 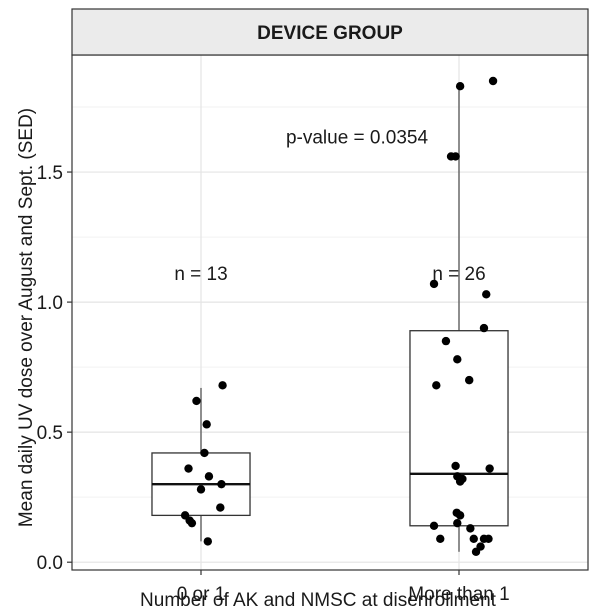 I want to click on x-axis-ticks: 0 or 1 More than 1, so click(x=343, y=587).